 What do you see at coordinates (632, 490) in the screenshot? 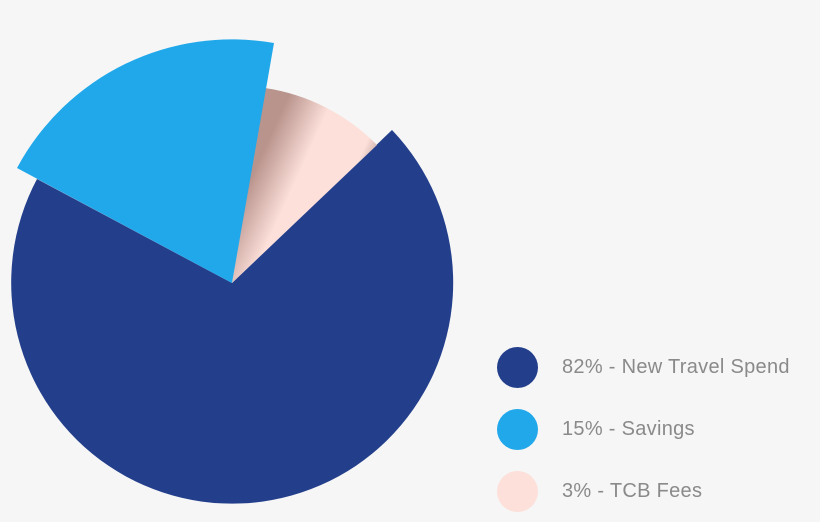
I see `legend-label: 3% - TCB Fees` at bounding box center [632, 490].